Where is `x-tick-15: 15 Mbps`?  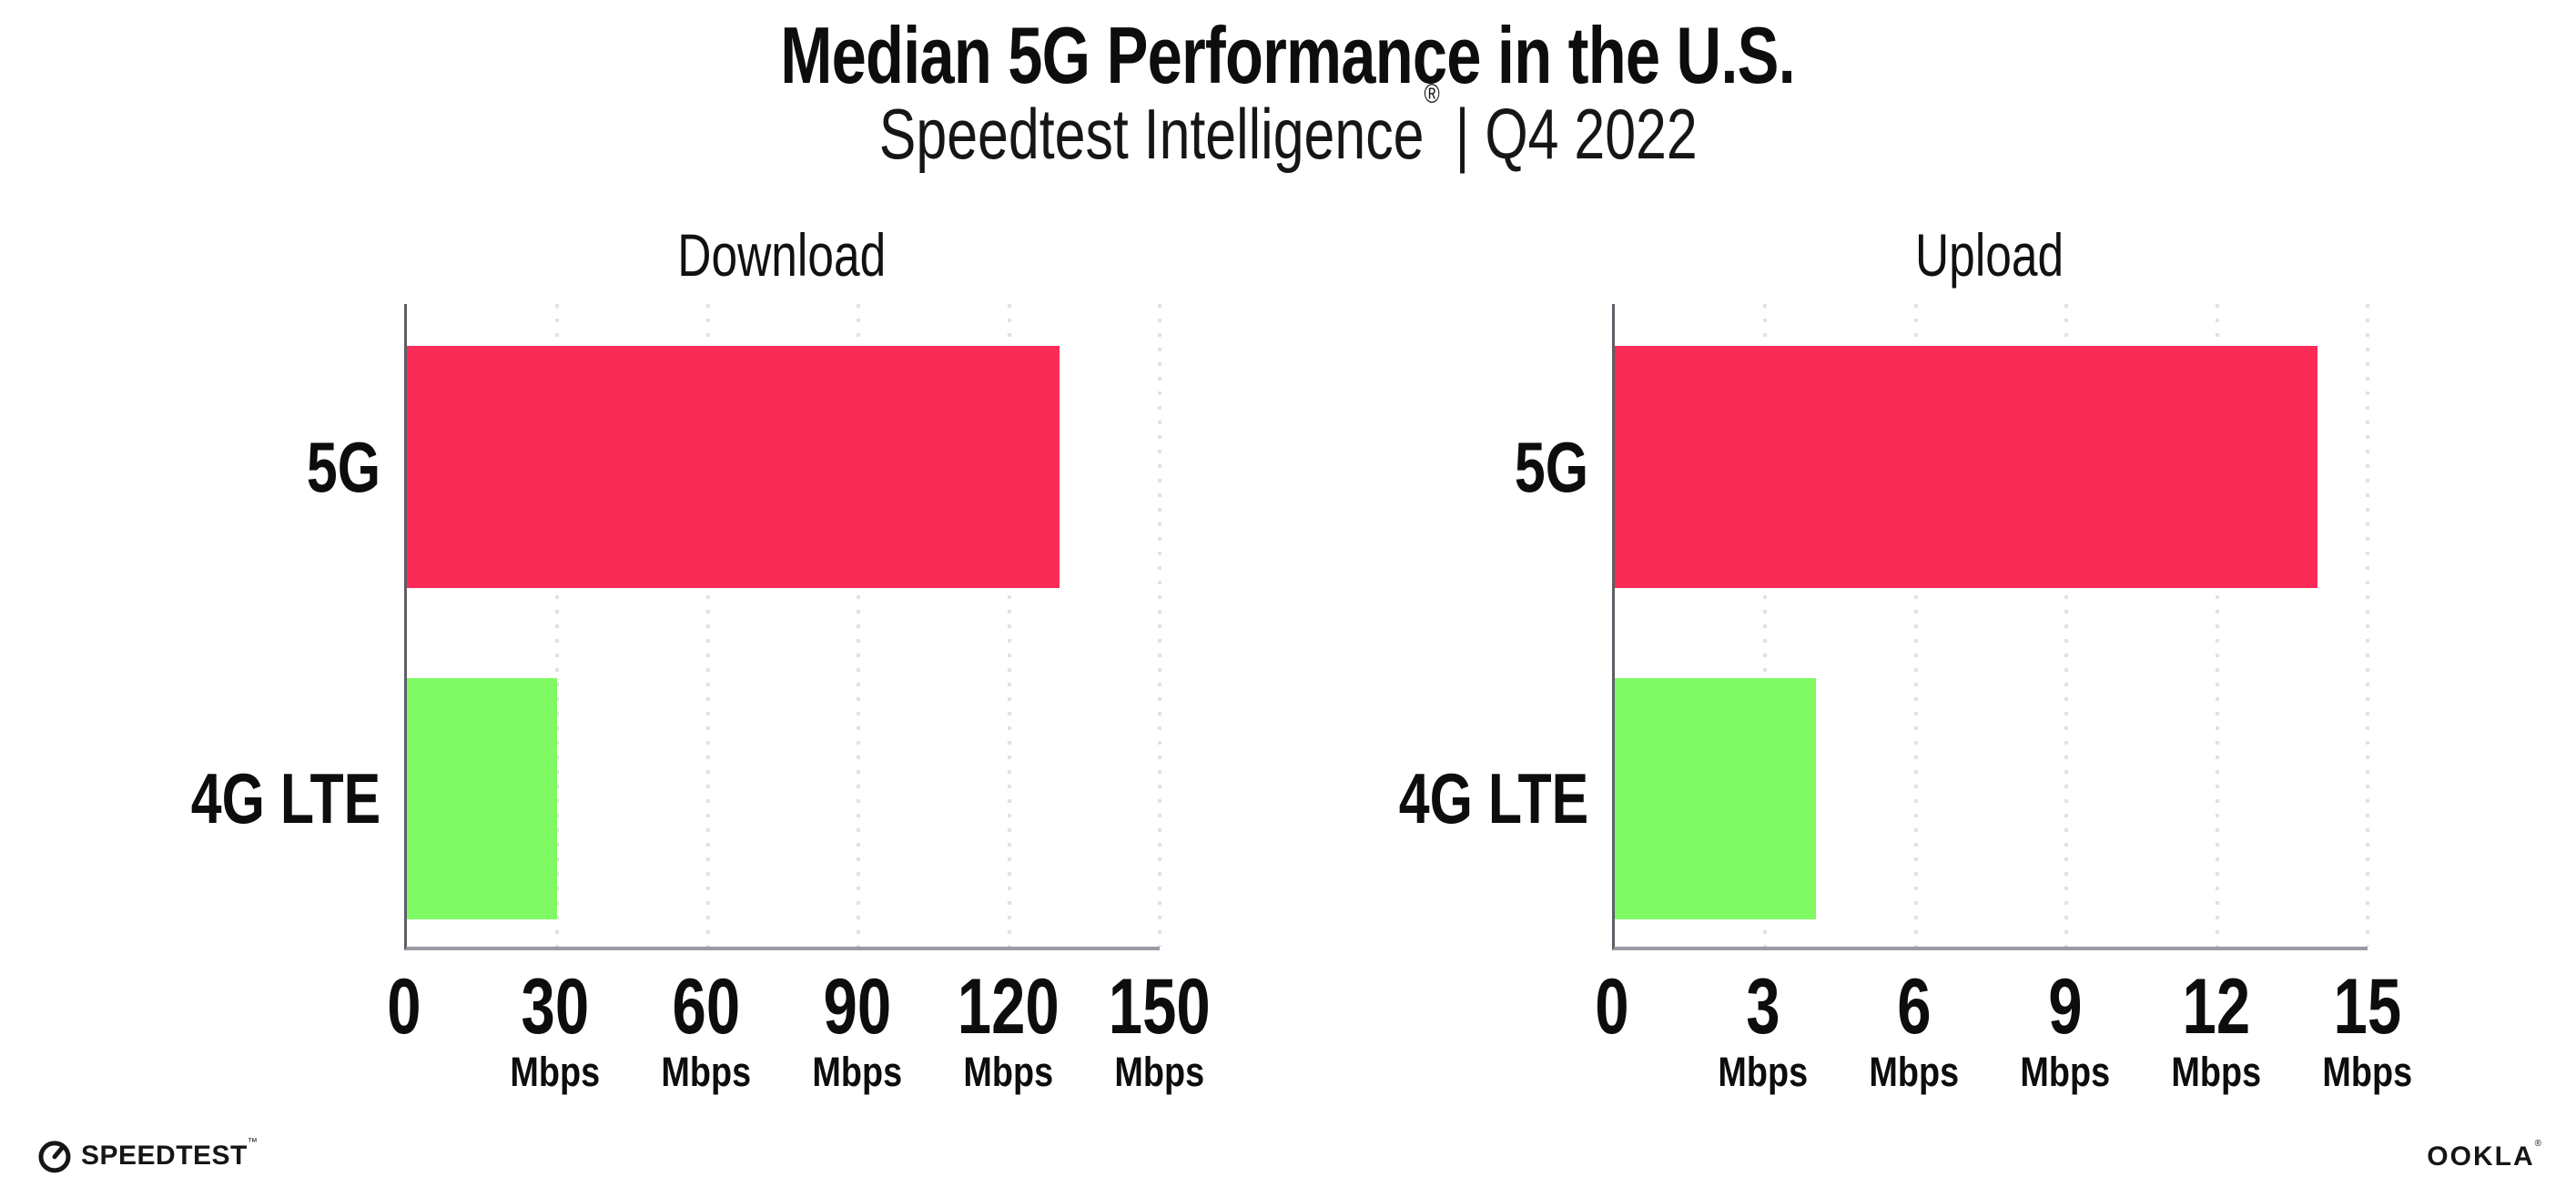
x-tick-15: 15 Mbps is located at coordinates (2367, 1030).